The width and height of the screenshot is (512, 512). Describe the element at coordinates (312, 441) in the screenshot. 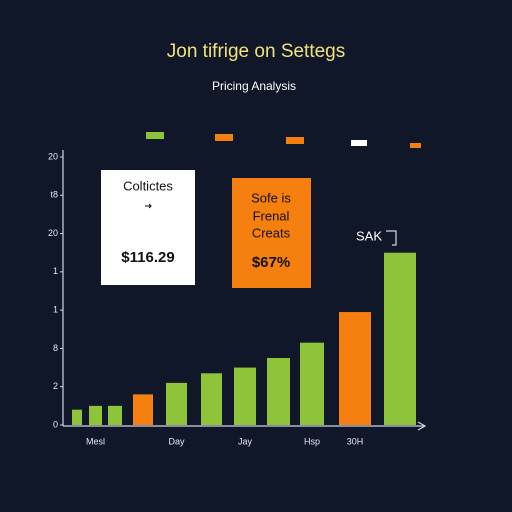

I see `x-tick-label: Hsp` at that location.